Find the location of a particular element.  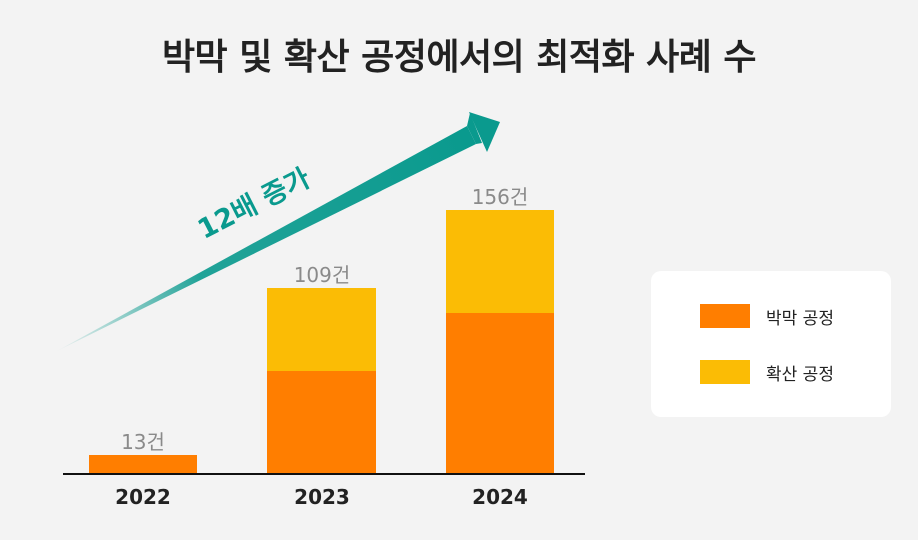

legend-label: 박막 공정 is located at coordinates (800, 318).